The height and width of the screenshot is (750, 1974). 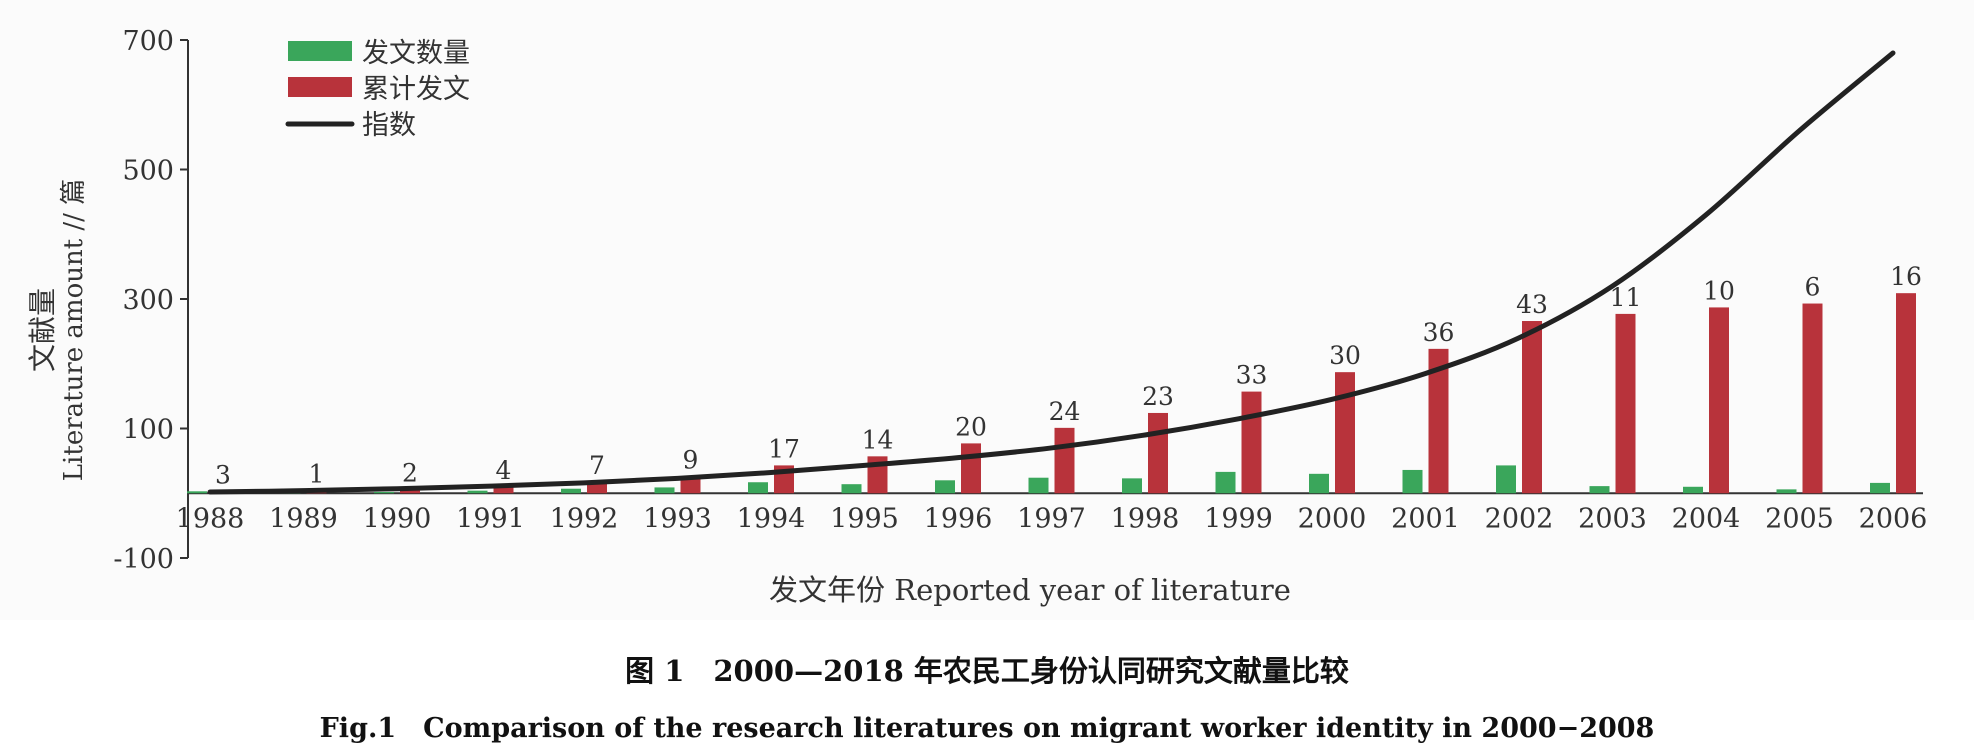 What do you see at coordinates (958, 518) in the screenshot?
I see `x-tick-label: 1996` at bounding box center [958, 518].